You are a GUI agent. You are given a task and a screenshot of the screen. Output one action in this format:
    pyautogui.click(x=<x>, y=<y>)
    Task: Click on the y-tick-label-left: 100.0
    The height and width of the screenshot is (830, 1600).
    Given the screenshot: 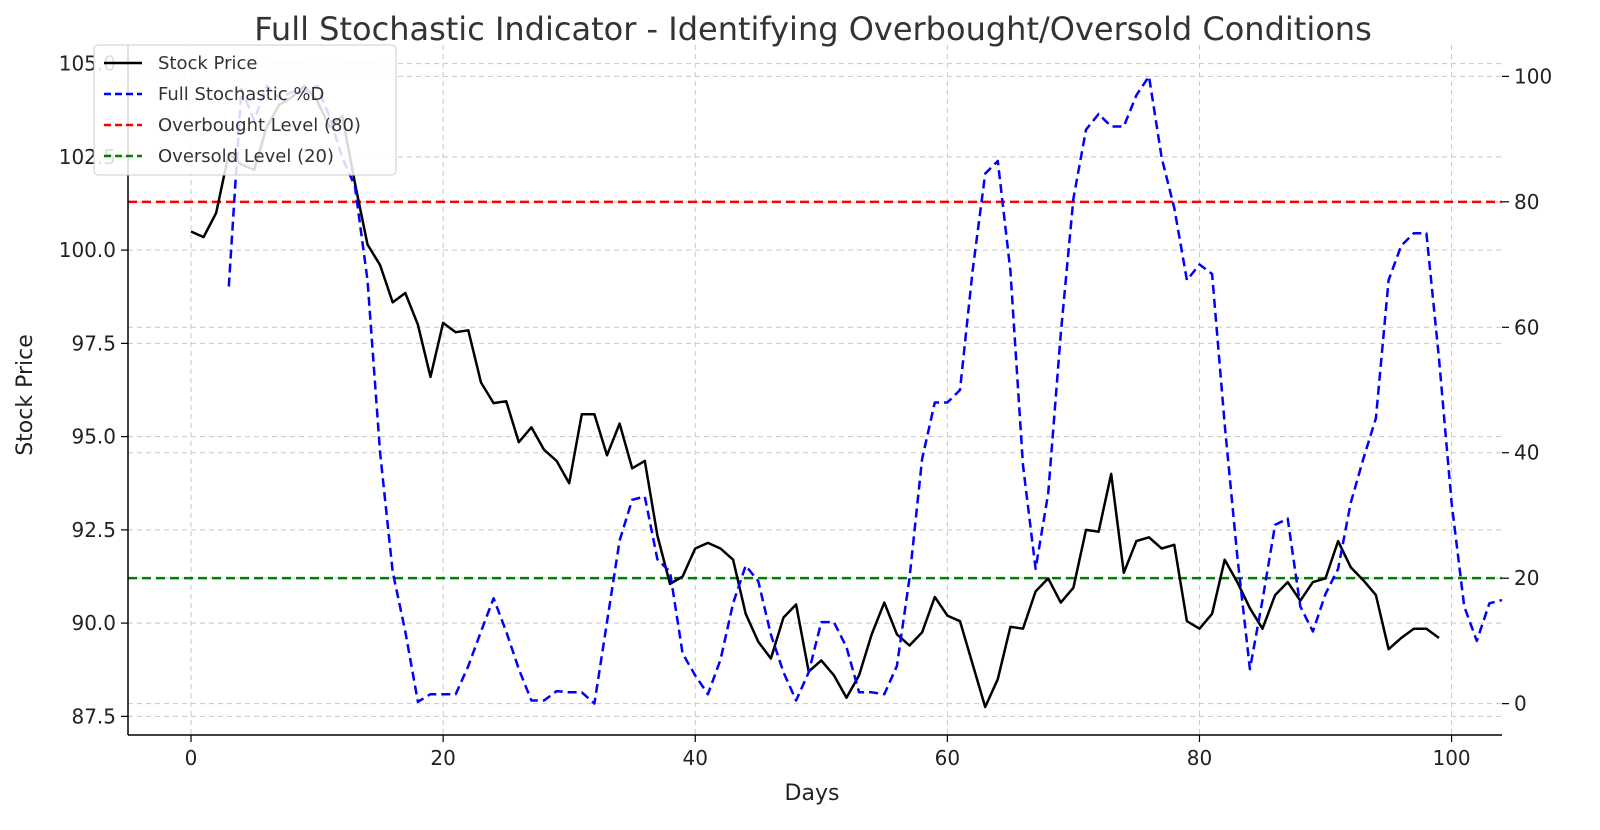 What is the action you would take?
    pyautogui.click(x=87, y=250)
    